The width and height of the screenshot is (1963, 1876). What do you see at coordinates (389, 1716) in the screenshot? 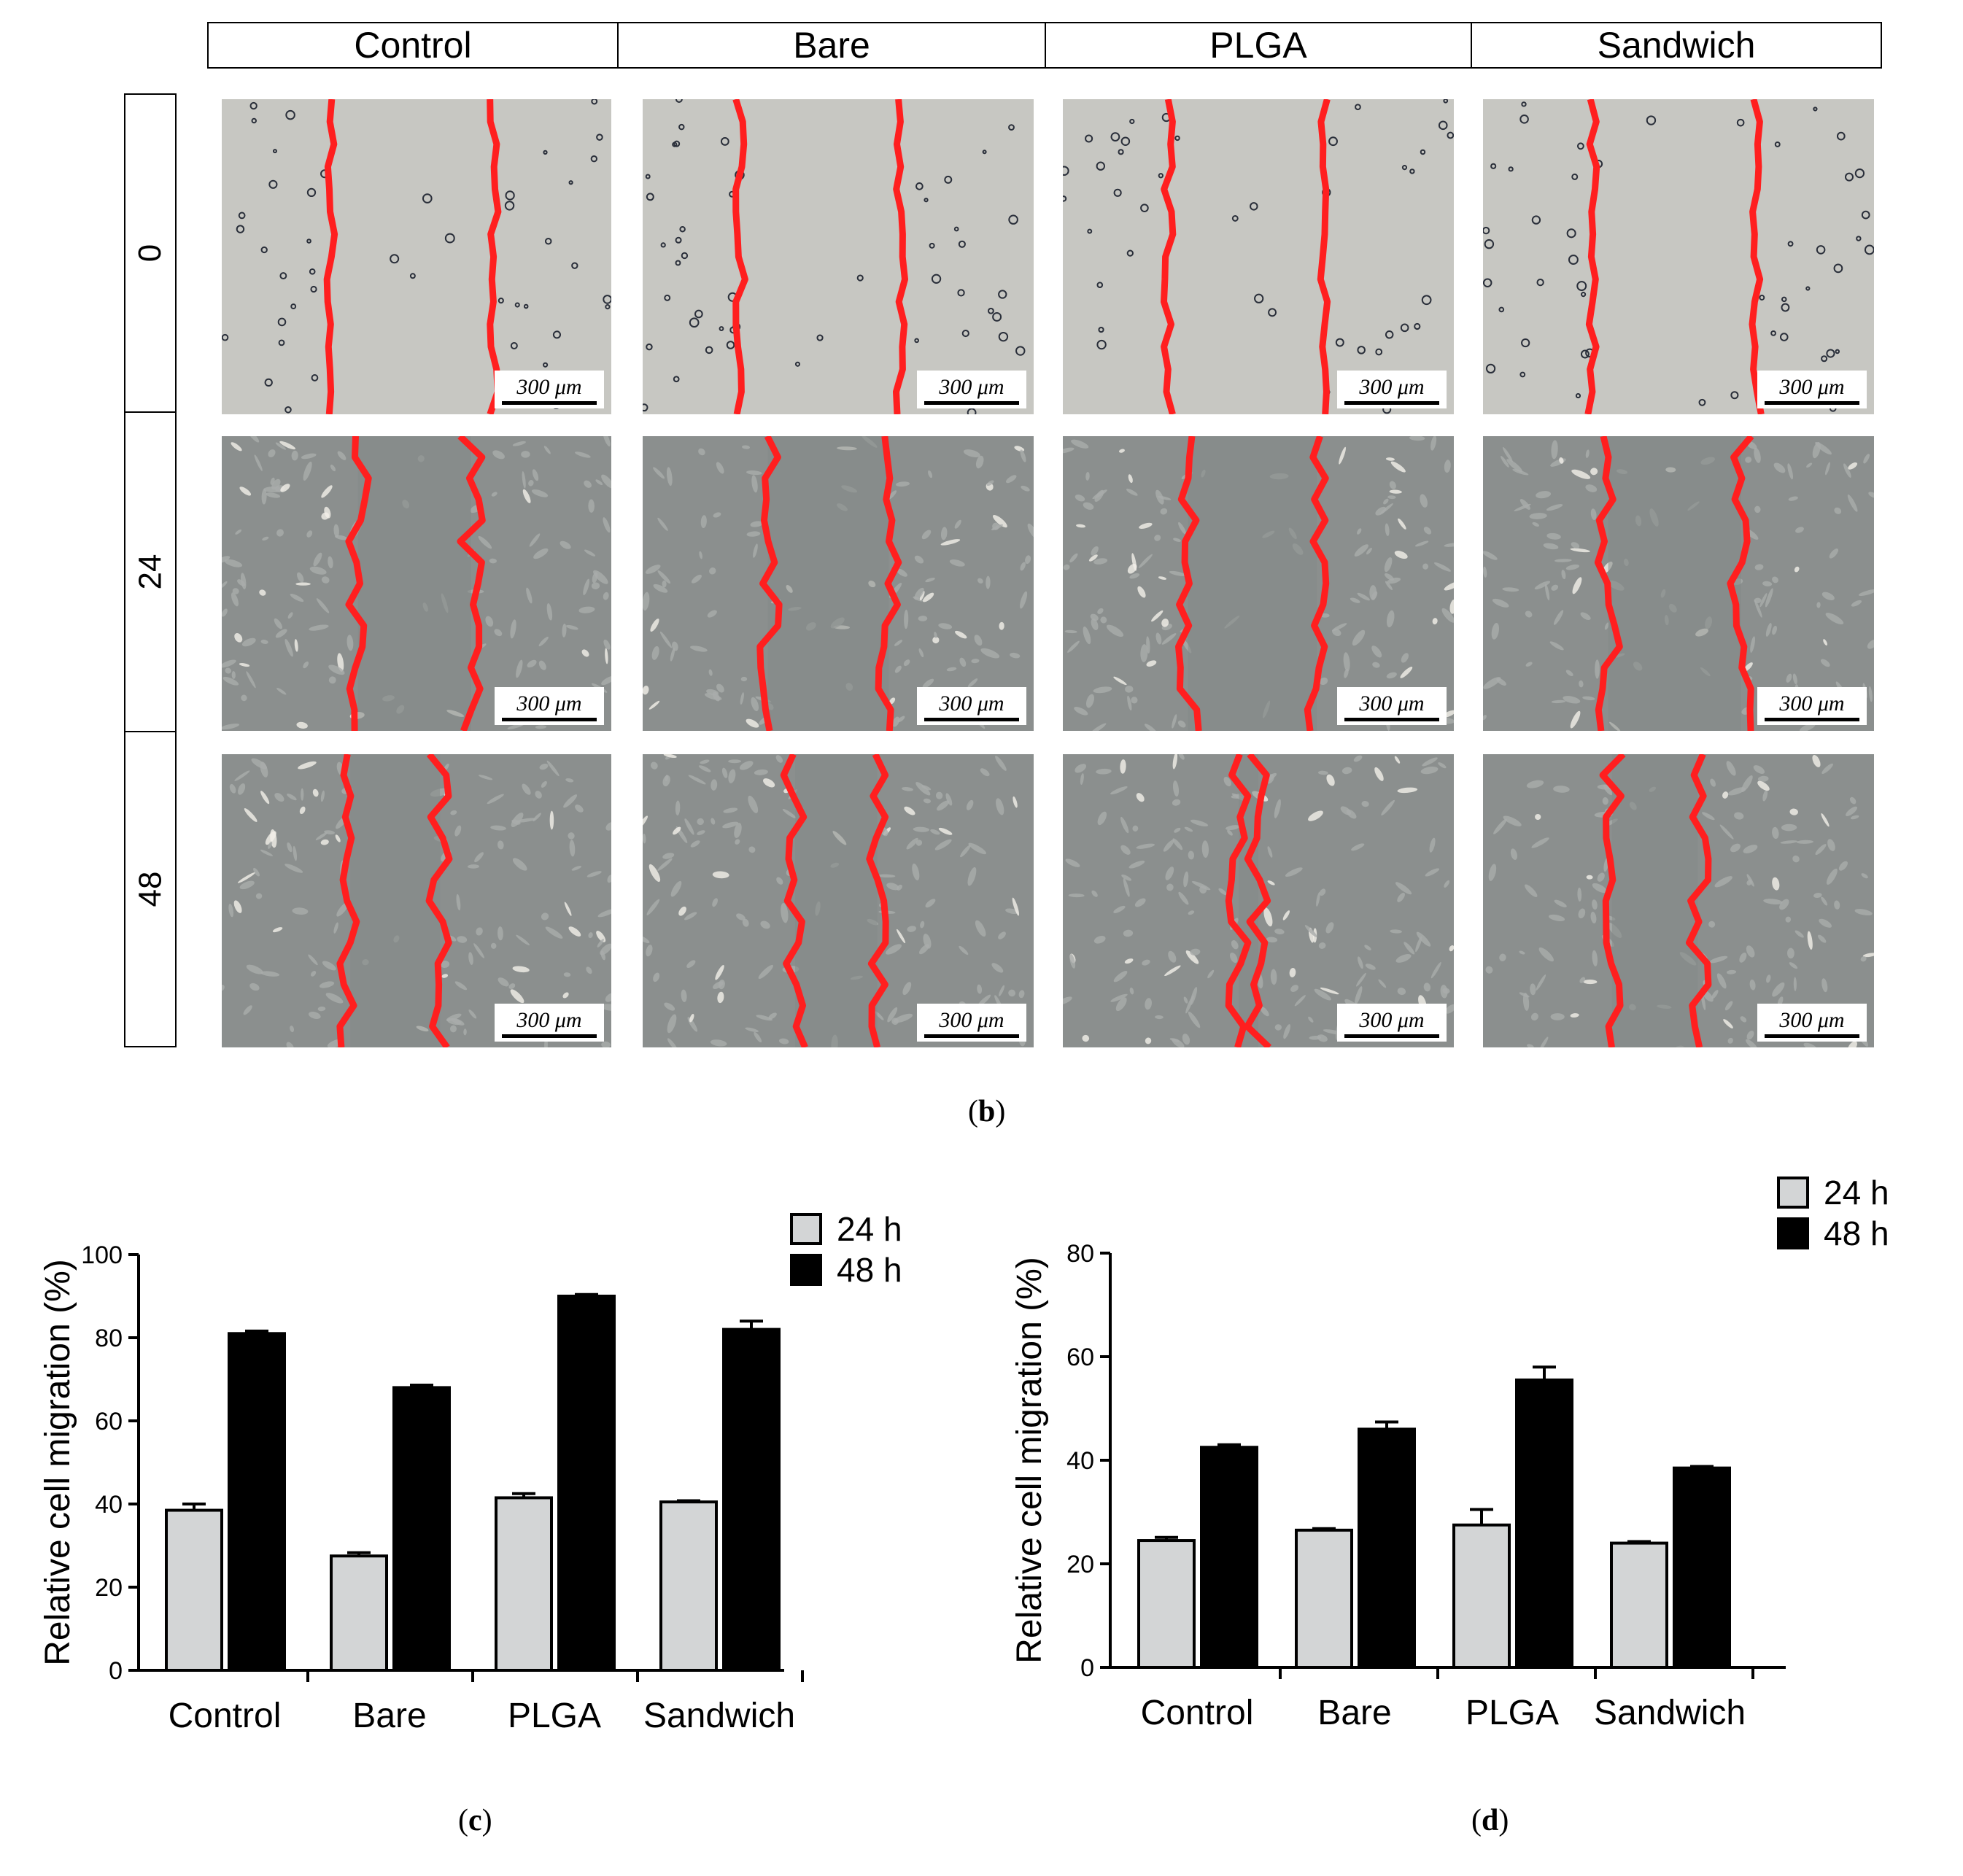
I see `x-tick-label: Bare` at bounding box center [389, 1716].